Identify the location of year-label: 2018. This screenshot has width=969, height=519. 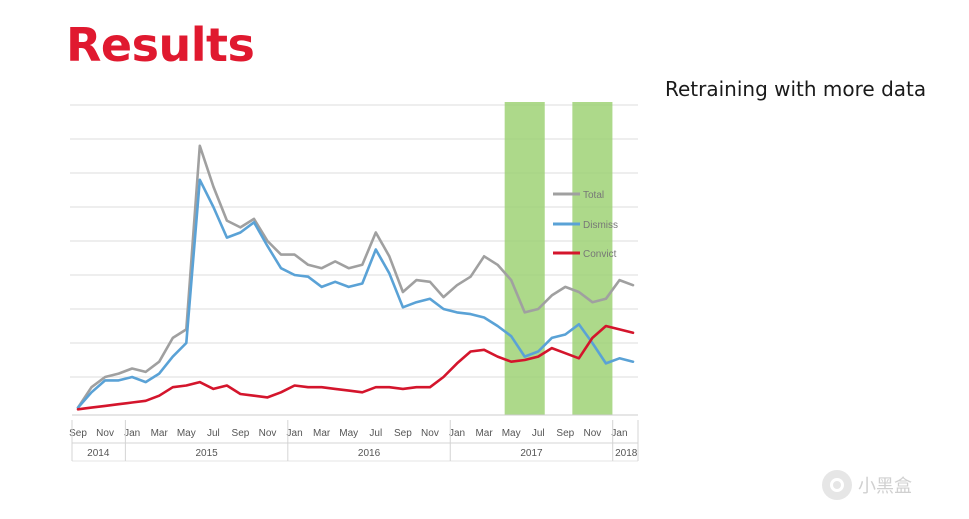
(626, 453).